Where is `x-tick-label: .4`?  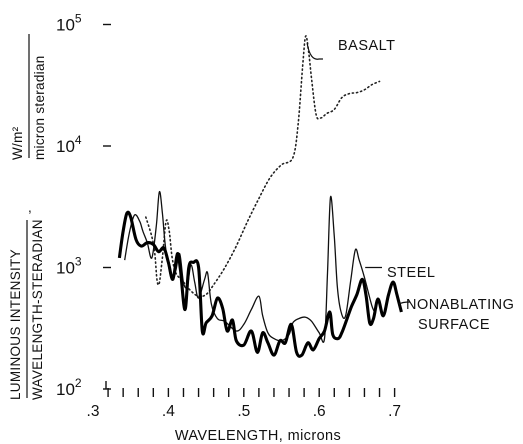 x-tick-label: .4 is located at coordinates (168, 411).